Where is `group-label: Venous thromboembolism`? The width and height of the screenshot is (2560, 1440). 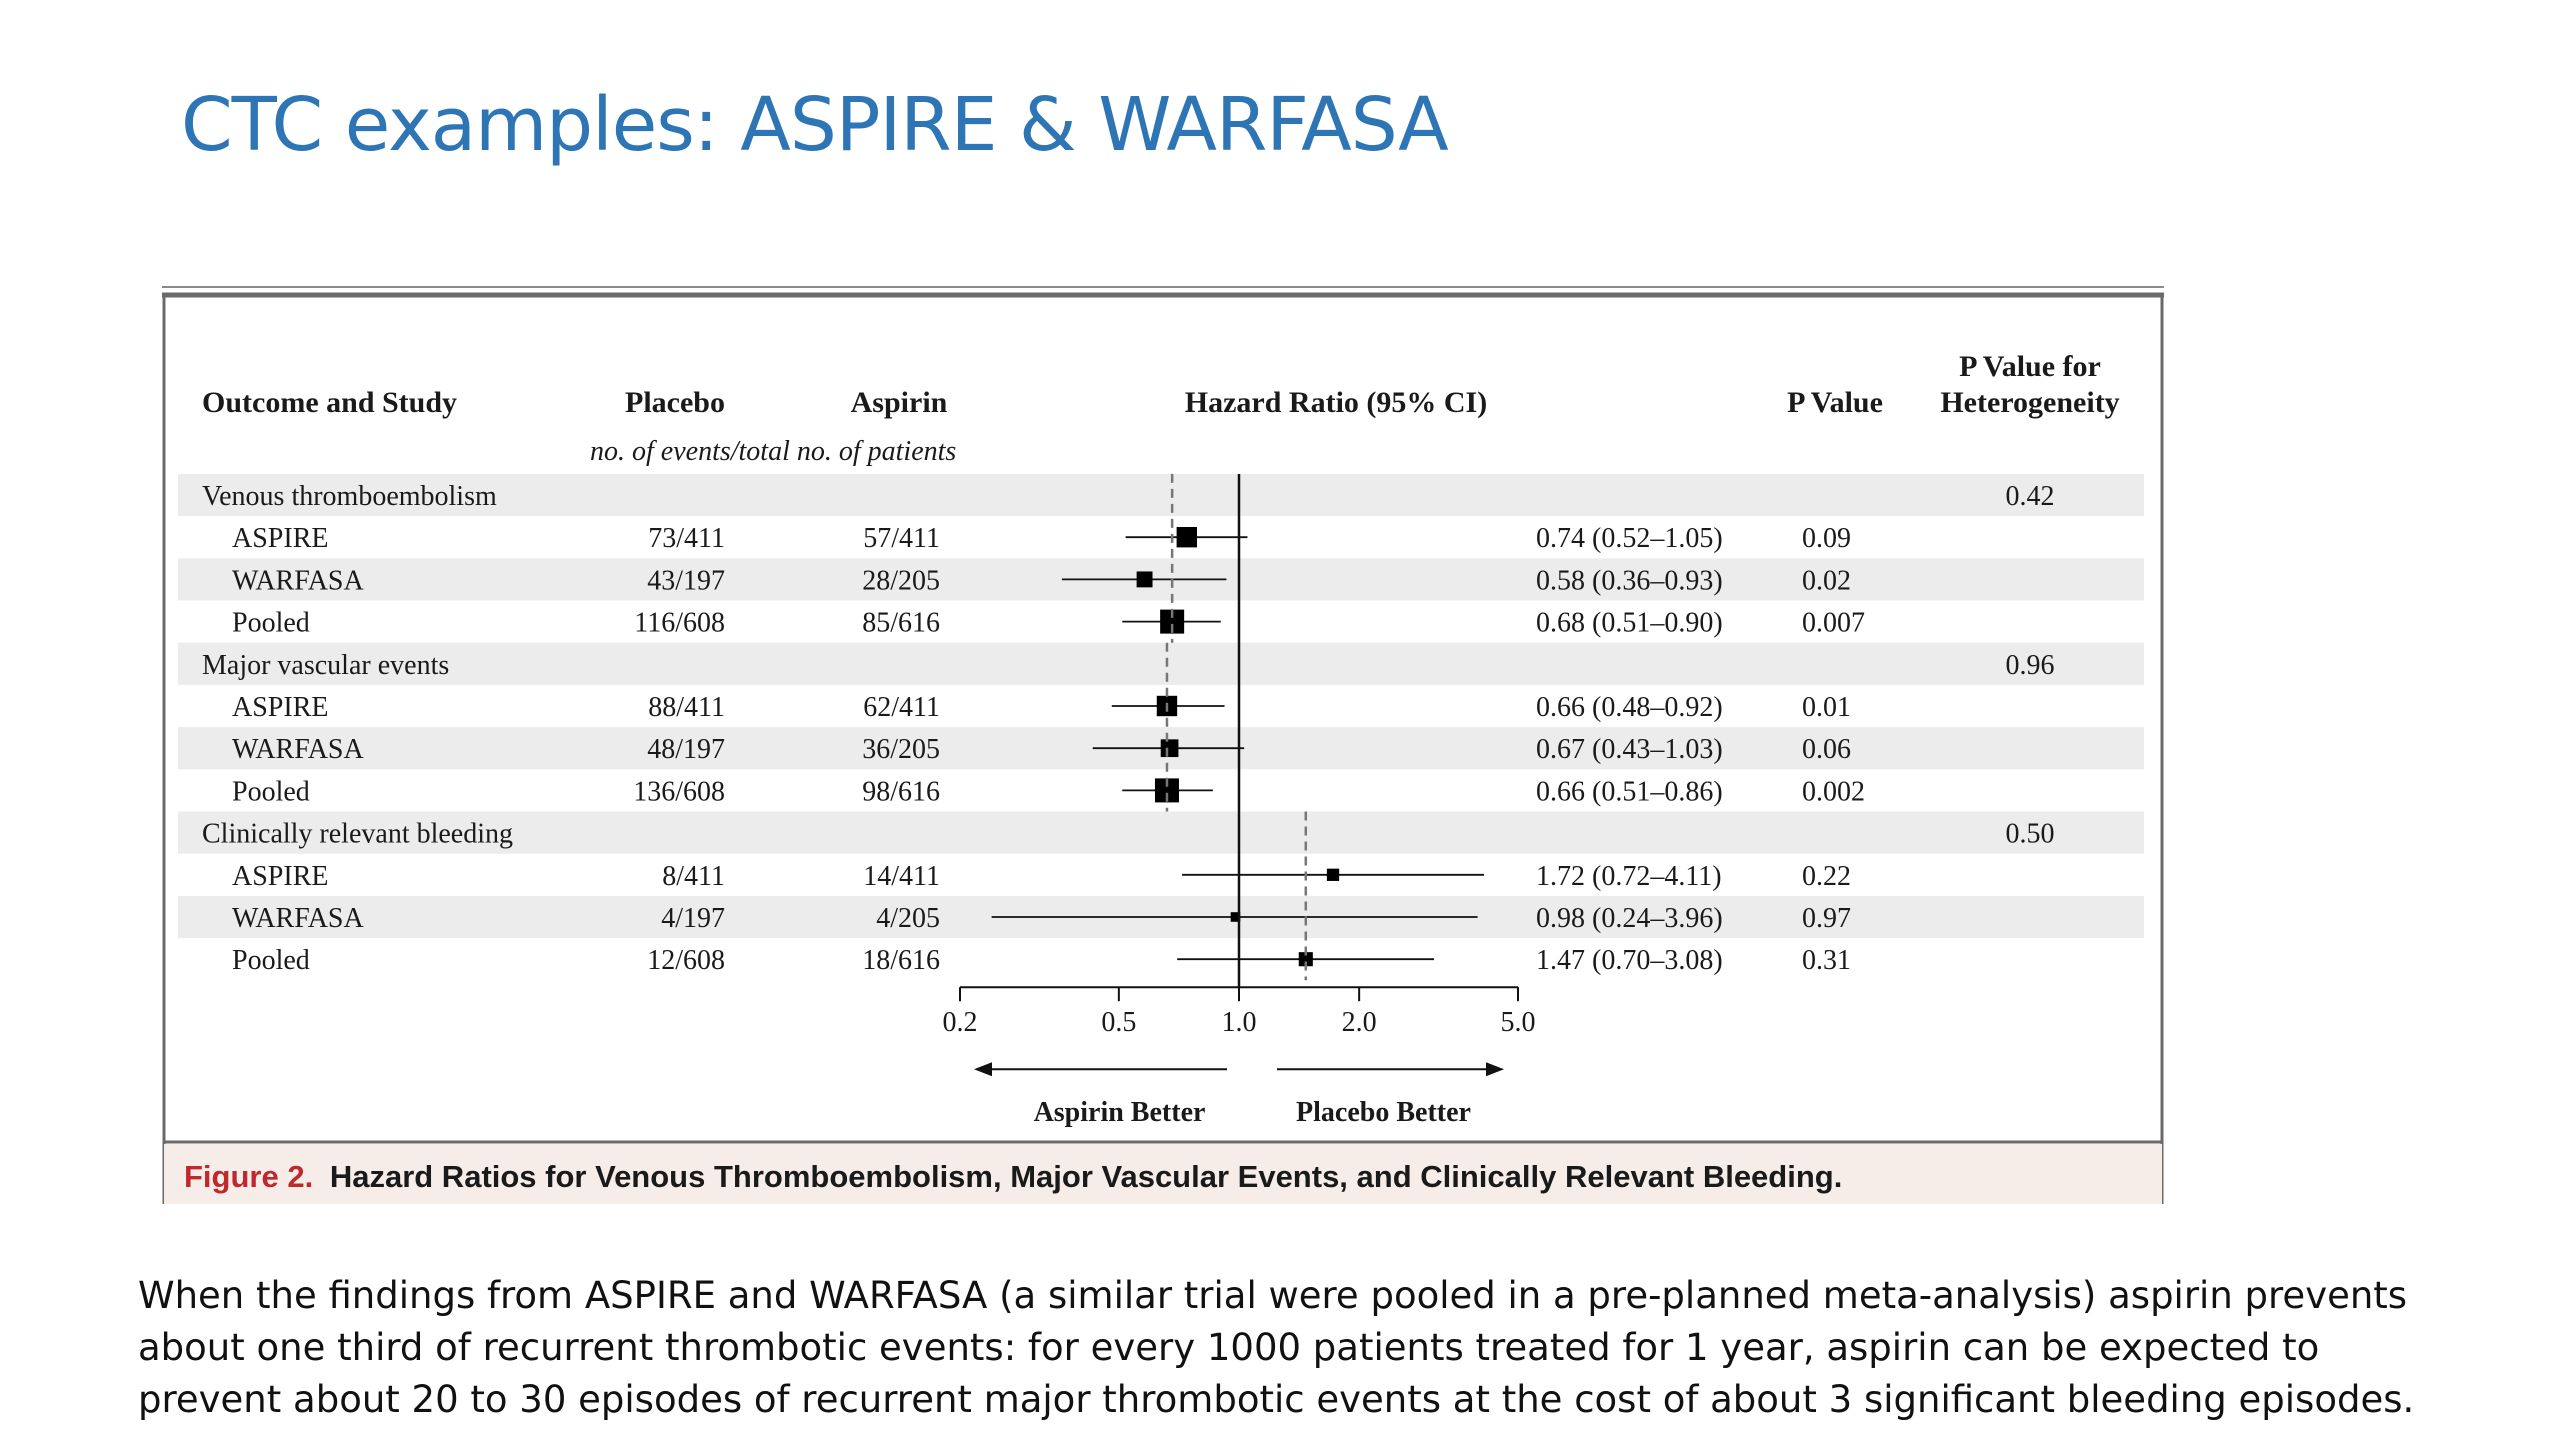 group-label: Venous thromboembolism is located at coordinates (349, 496).